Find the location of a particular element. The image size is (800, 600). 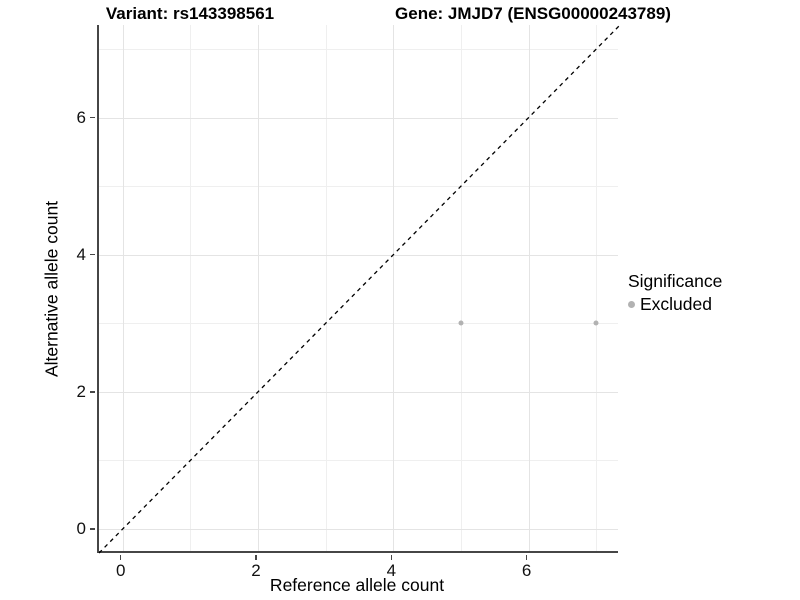

x-axis-title: Reference allele count is located at coordinates (357, 585).